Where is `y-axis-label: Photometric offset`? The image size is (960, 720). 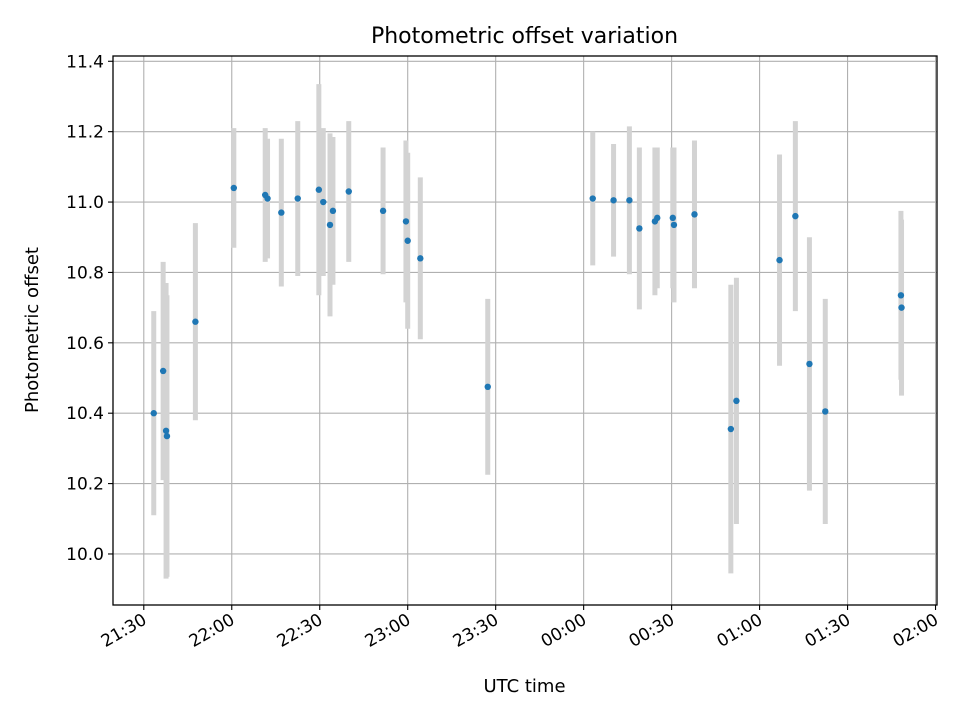
y-axis-label: Photometric offset is located at coordinates (32, 330).